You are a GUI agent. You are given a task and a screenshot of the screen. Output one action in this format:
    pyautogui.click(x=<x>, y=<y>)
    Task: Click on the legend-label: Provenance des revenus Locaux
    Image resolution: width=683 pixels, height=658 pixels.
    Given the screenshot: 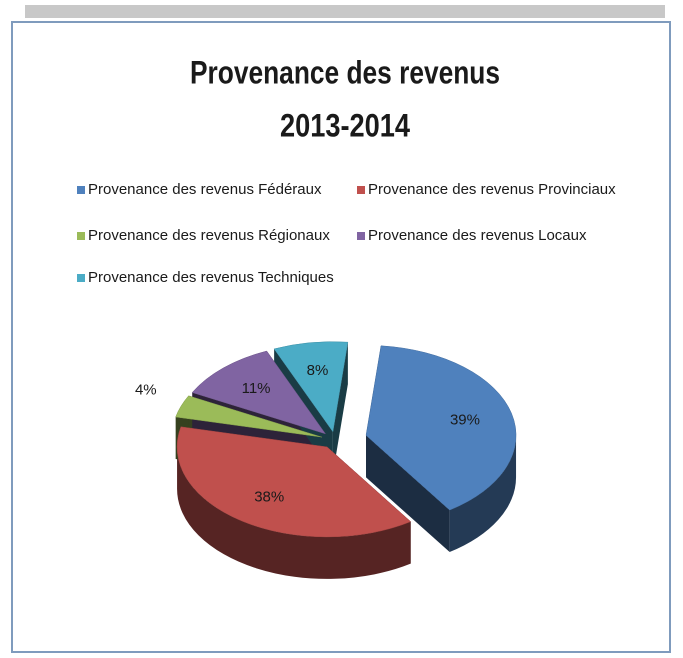 What is the action you would take?
    pyautogui.click(x=477, y=235)
    